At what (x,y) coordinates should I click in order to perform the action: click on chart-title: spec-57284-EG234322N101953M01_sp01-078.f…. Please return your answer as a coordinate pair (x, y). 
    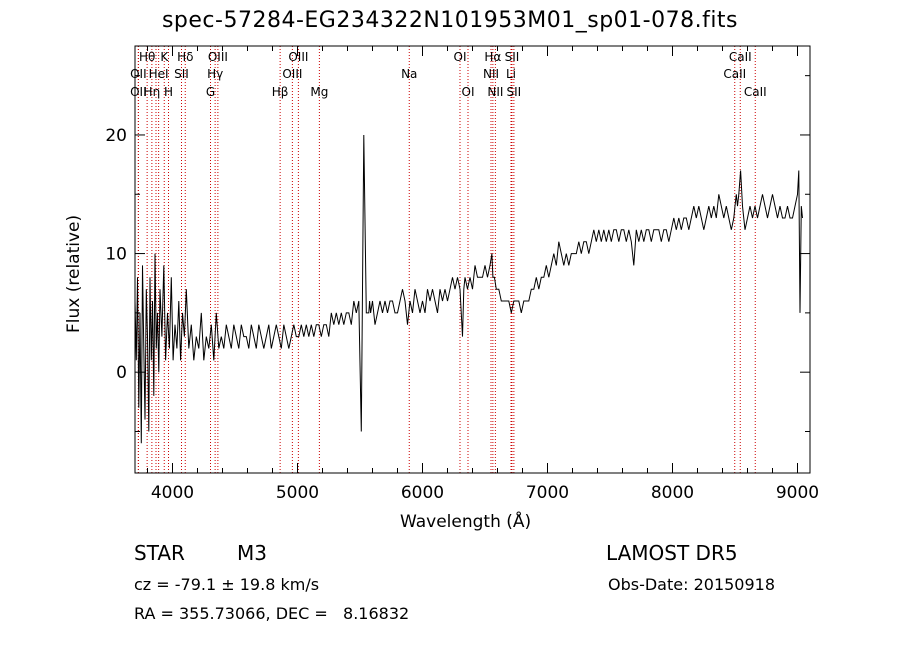
    Looking at the image, I should click on (450, 20).